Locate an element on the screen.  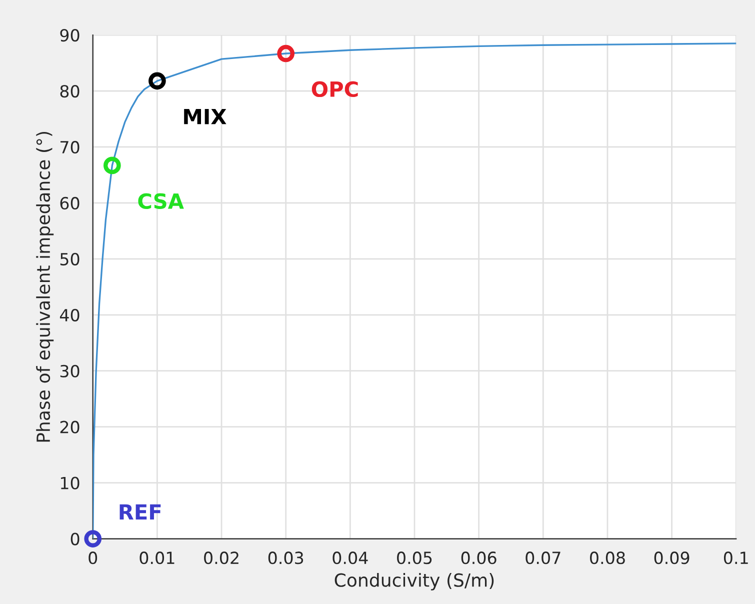
series-label: REF is located at coordinates (140, 512).